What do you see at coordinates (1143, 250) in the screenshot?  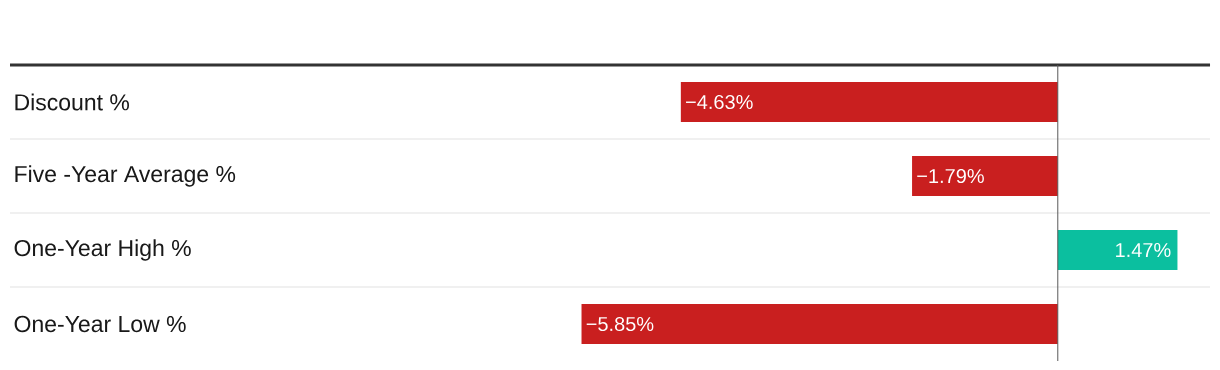 I see `data-label: 1.47%` at bounding box center [1143, 250].